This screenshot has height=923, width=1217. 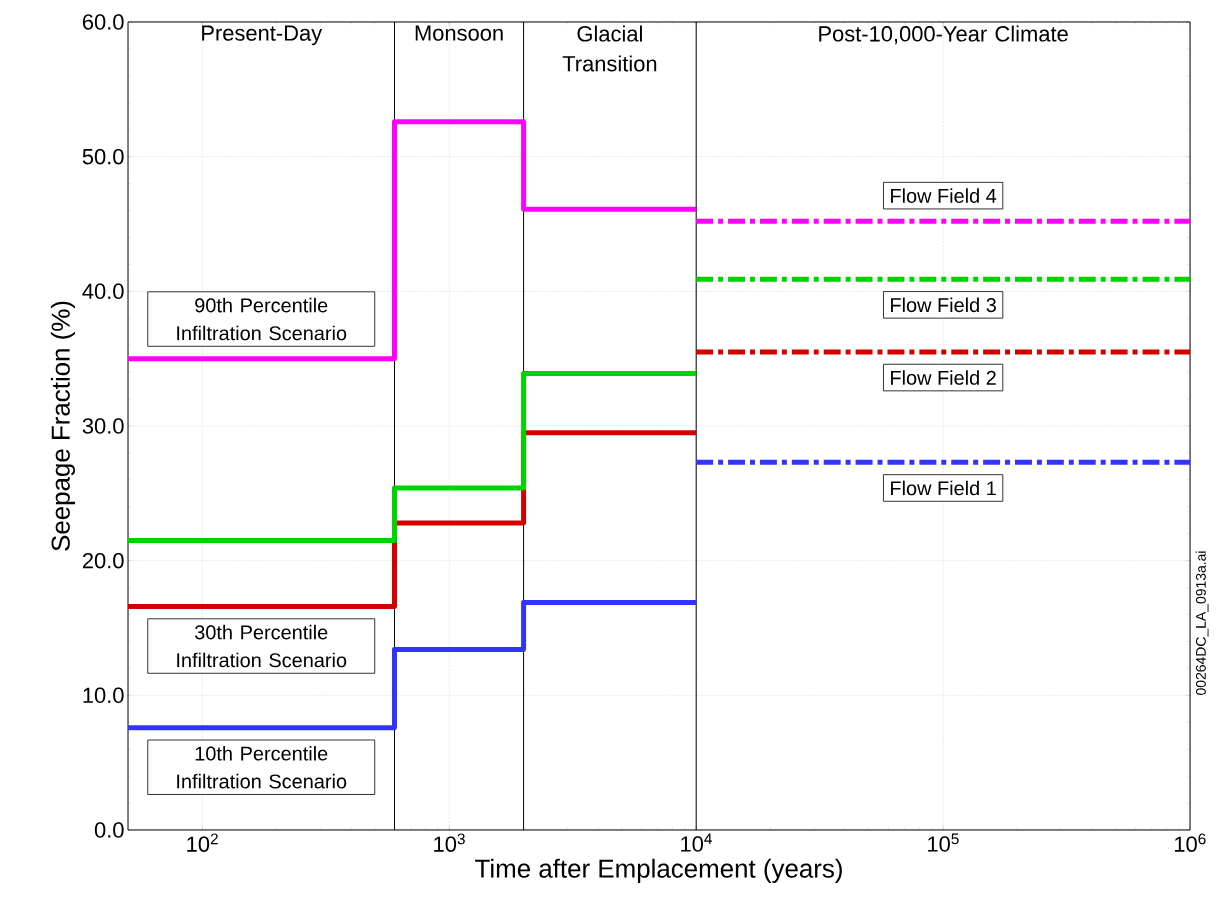 What do you see at coordinates (943, 842) in the screenshot?
I see `x-tick-label: 10$^{5}$` at bounding box center [943, 842].